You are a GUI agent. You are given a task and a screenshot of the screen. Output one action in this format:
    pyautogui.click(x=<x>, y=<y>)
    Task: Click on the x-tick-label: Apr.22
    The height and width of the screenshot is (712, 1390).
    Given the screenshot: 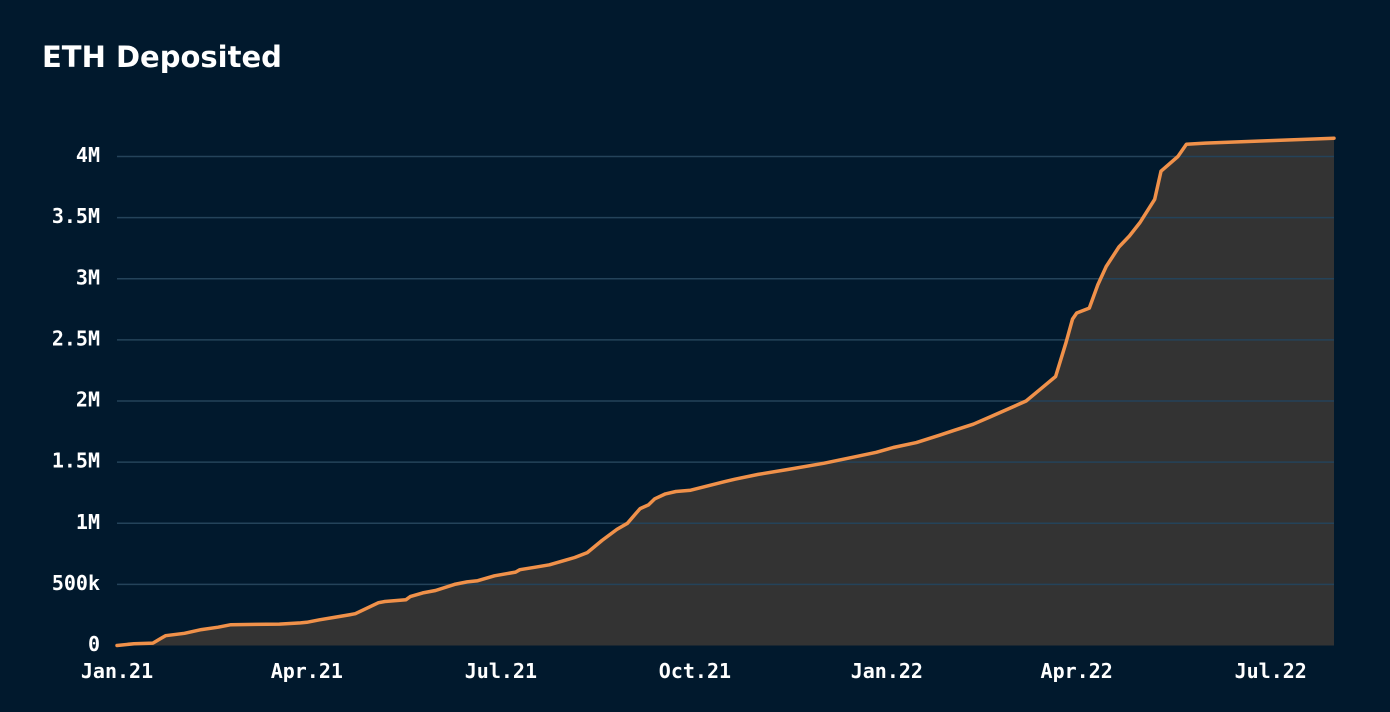 What is the action you would take?
    pyautogui.click(x=1077, y=671)
    